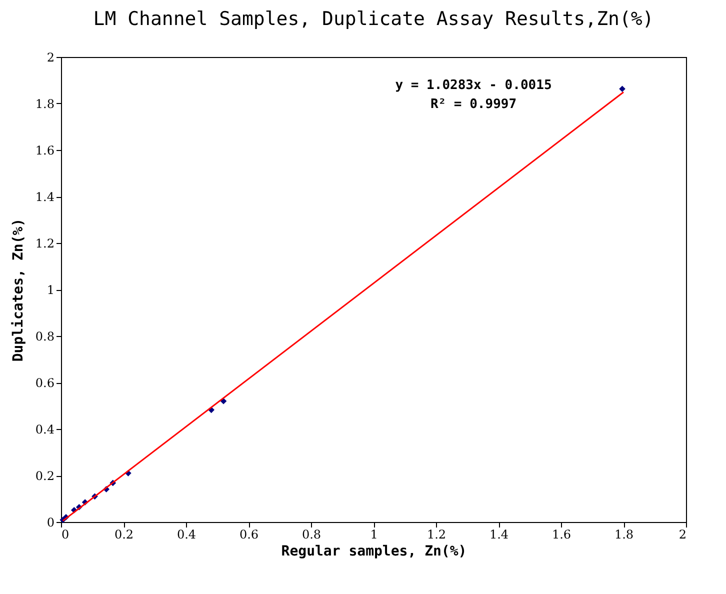 The width and height of the screenshot is (726, 594). Describe the element at coordinates (45, 197) in the screenshot. I see `y-tick-label: 1.4` at that location.